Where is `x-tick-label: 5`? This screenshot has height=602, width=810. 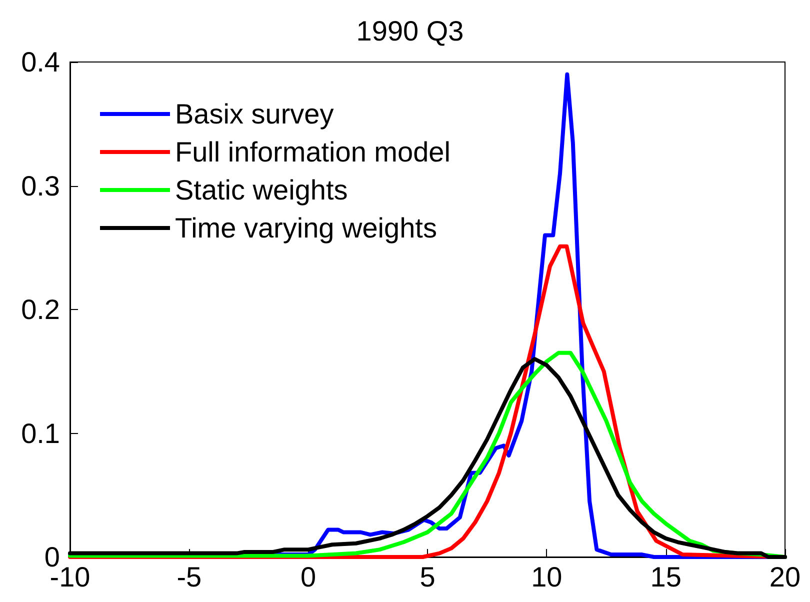
x-tick-label: 5 is located at coordinates (428, 577).